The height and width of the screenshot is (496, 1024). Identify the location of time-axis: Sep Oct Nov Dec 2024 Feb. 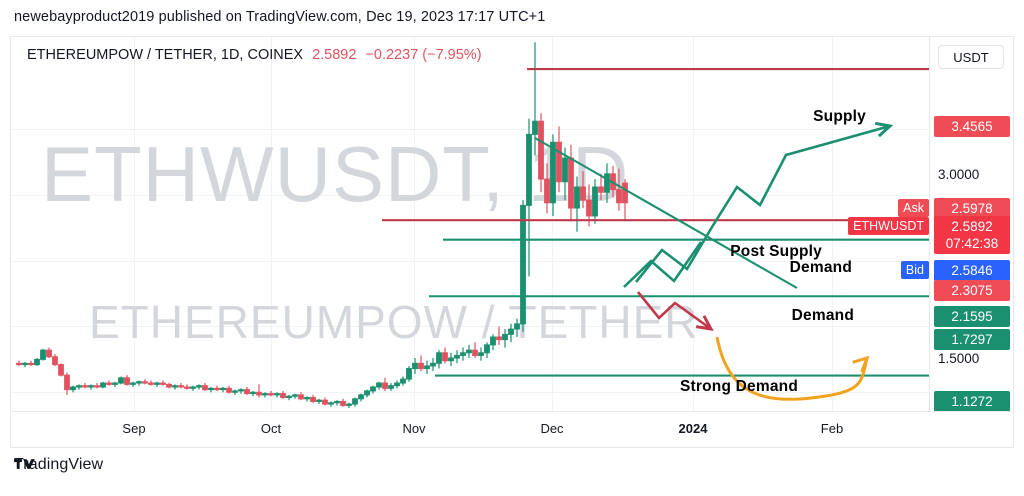
(512, 429).